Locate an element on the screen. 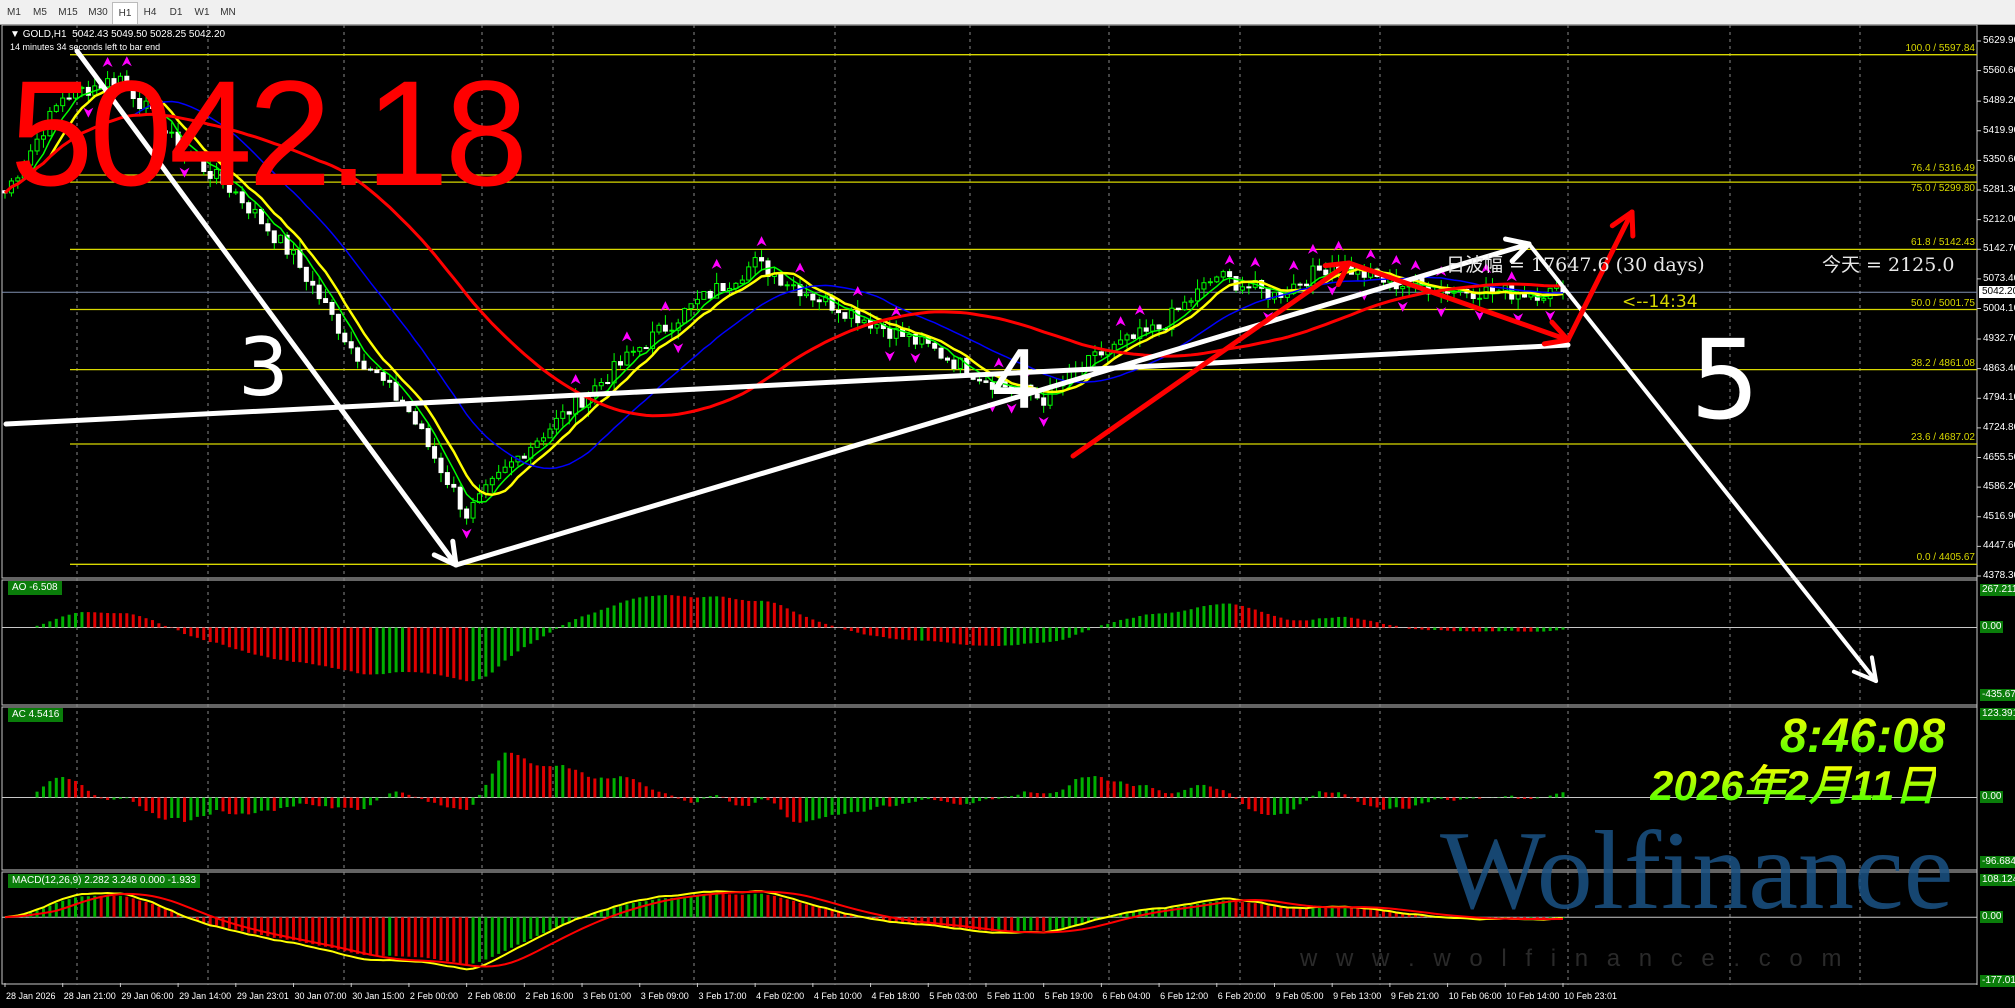 This screenshot has width=2015, height=1008. trend-line-white is located at coordinates (787, 384).